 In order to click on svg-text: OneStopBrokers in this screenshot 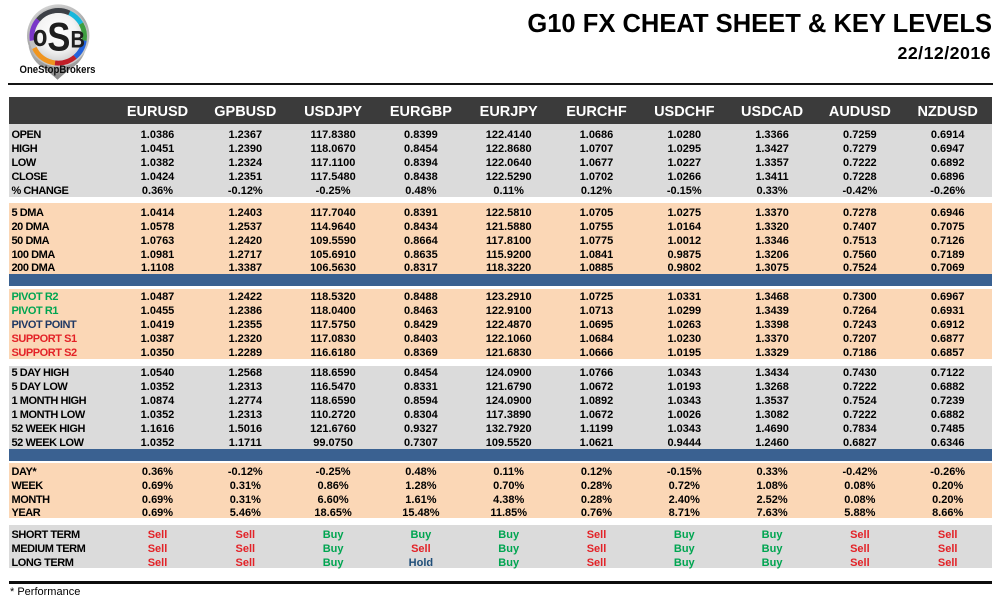, I will do `click(58, 70)`.